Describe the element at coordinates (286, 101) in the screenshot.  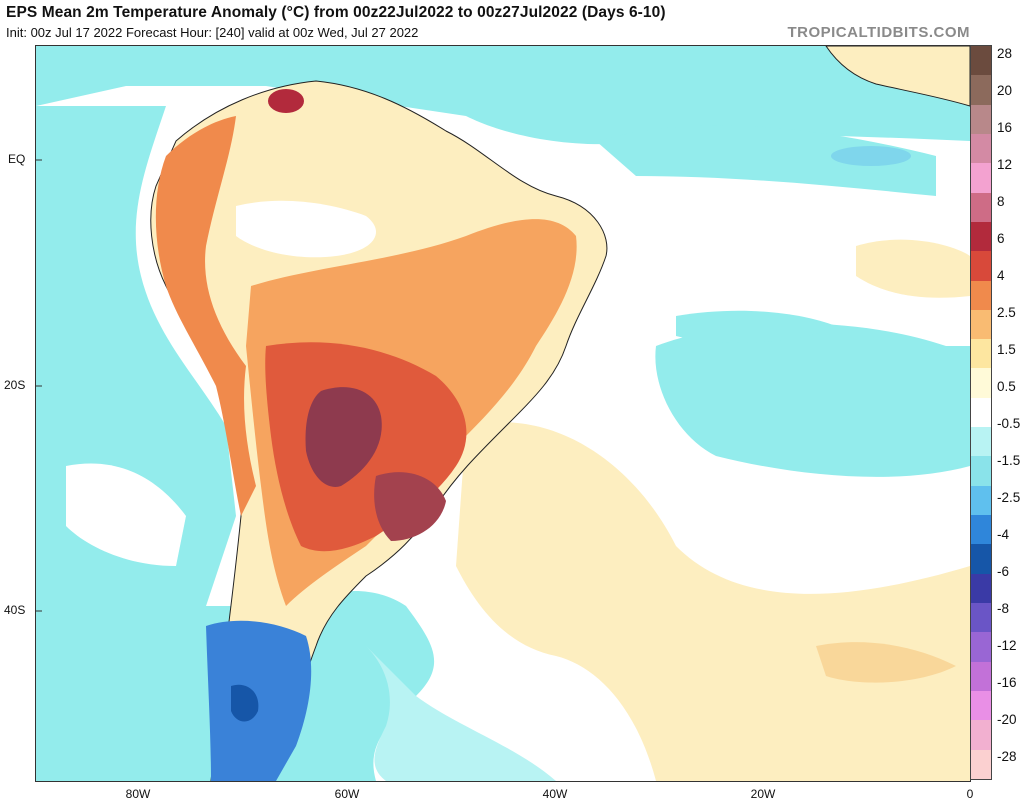
I see `anomaly-warm-venezuela` at that location.